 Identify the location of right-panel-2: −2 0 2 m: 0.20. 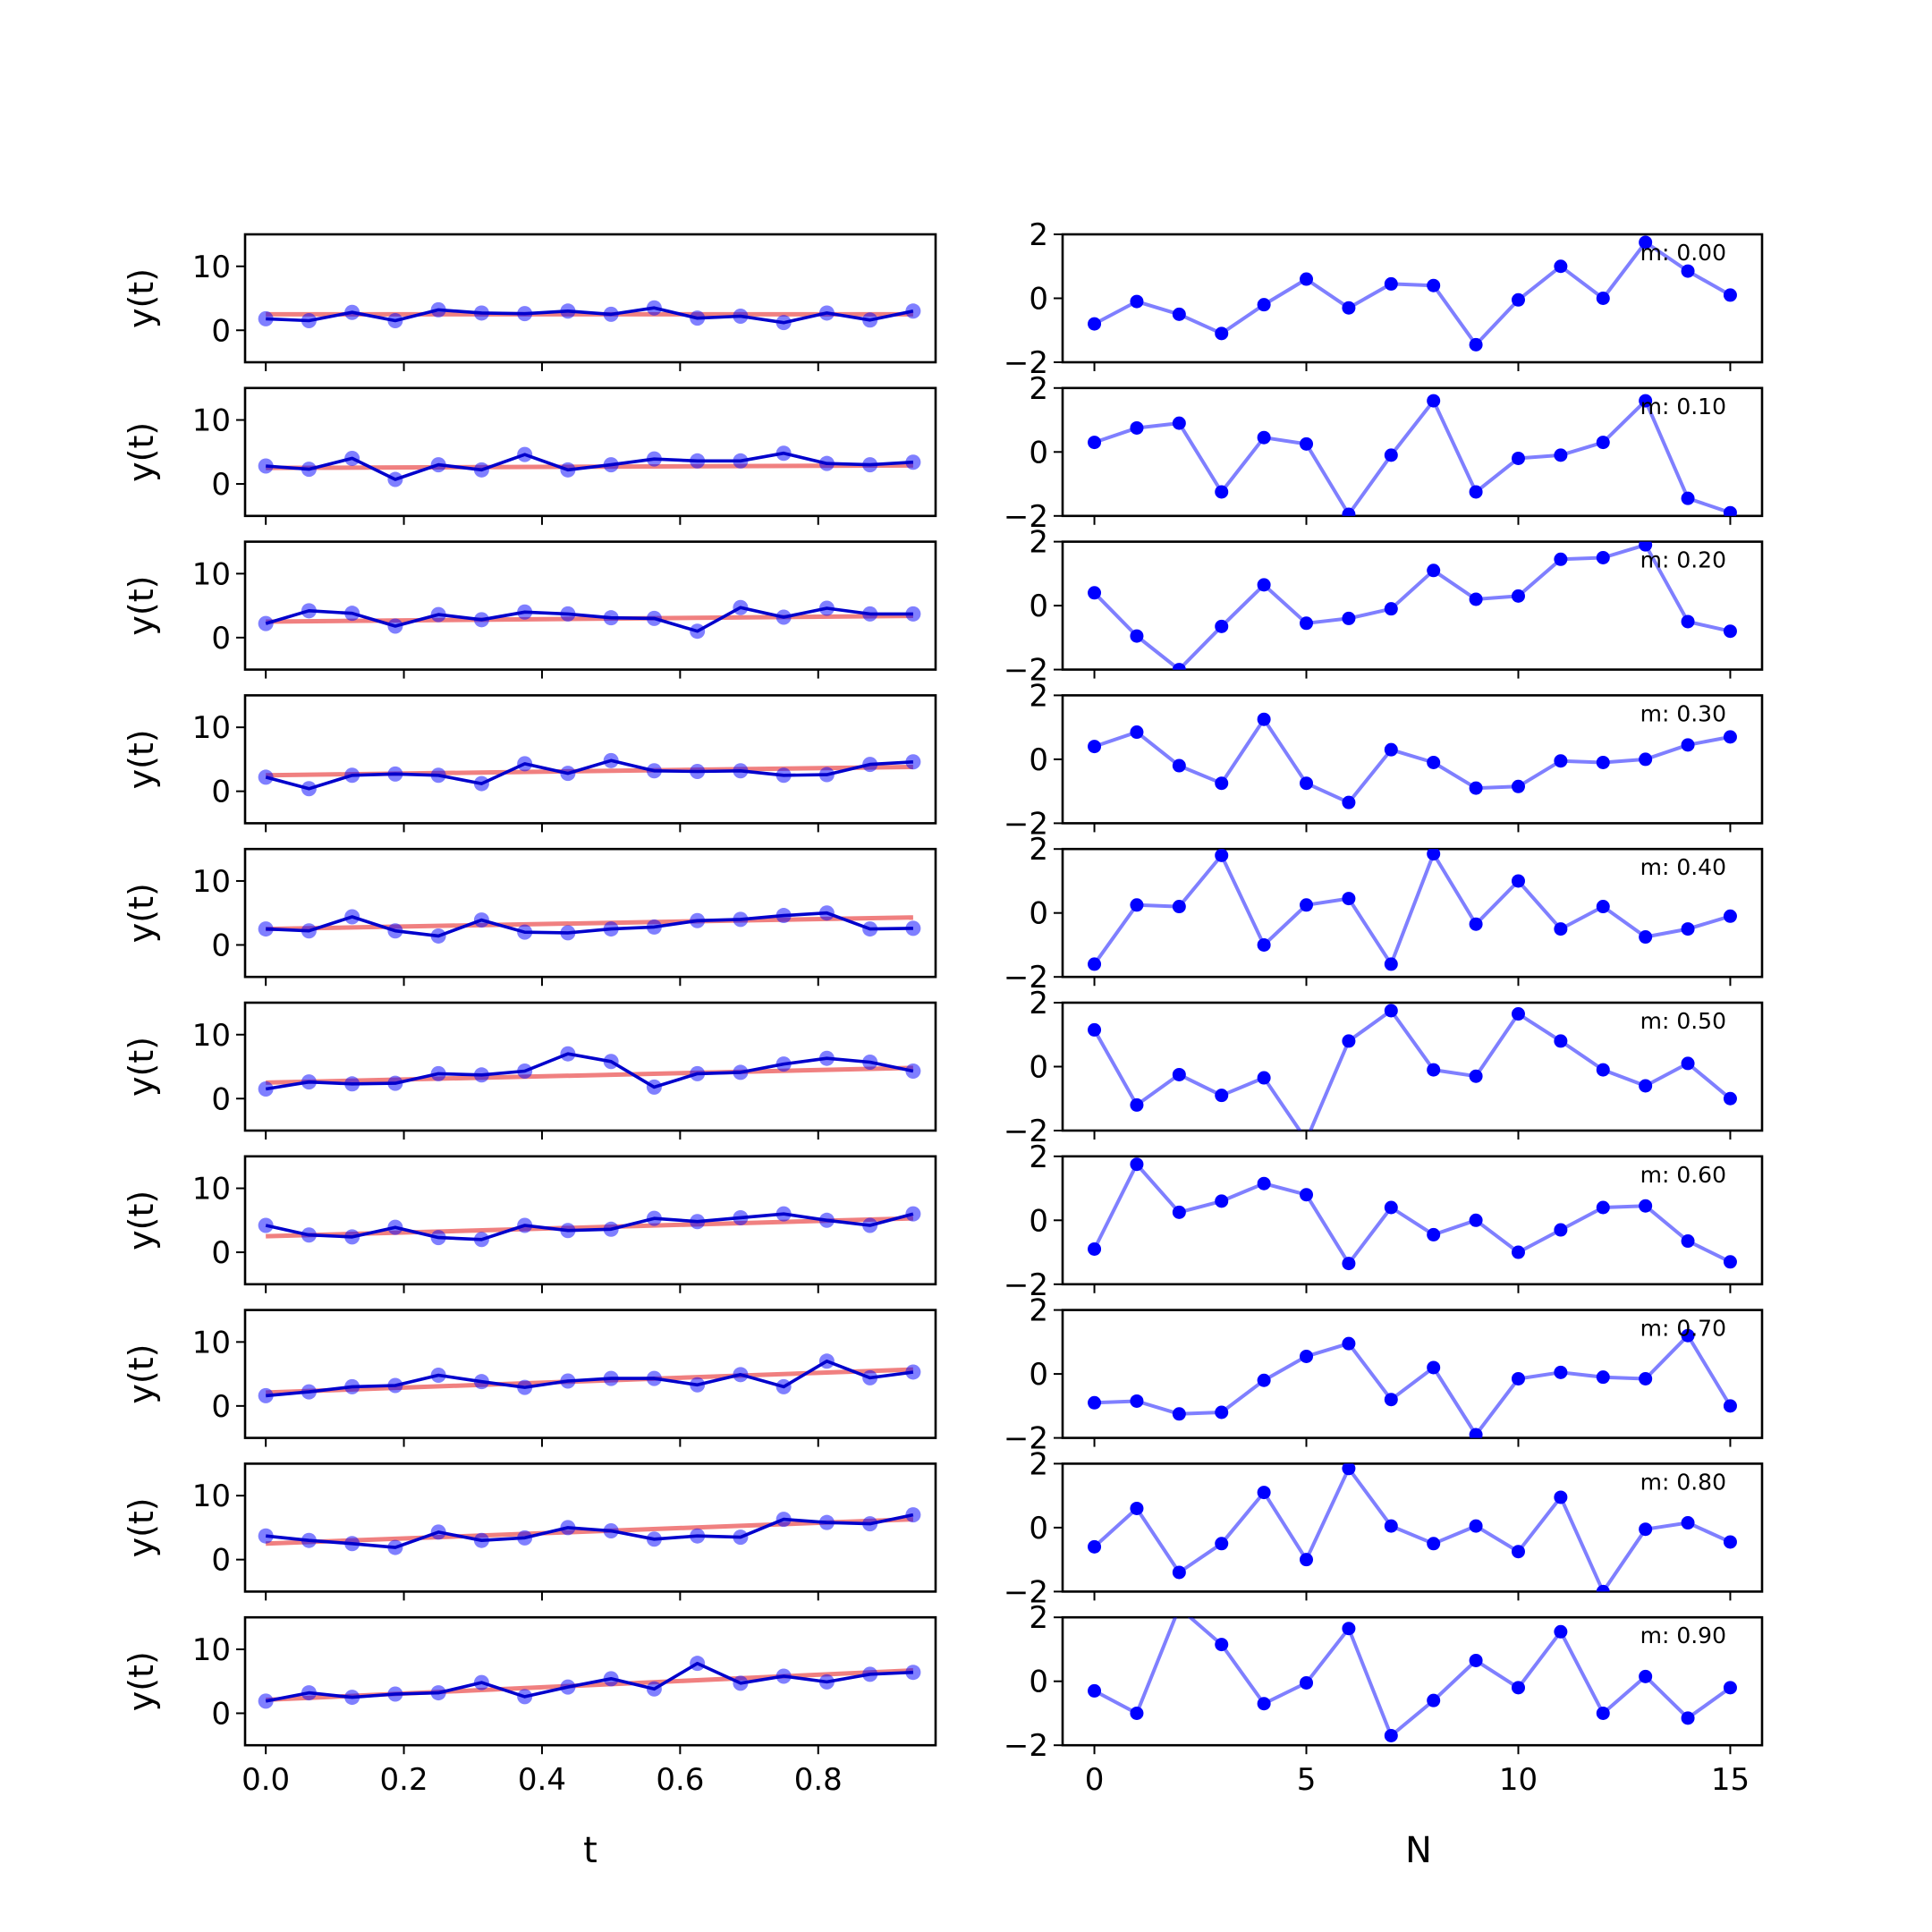
(1384, 607).